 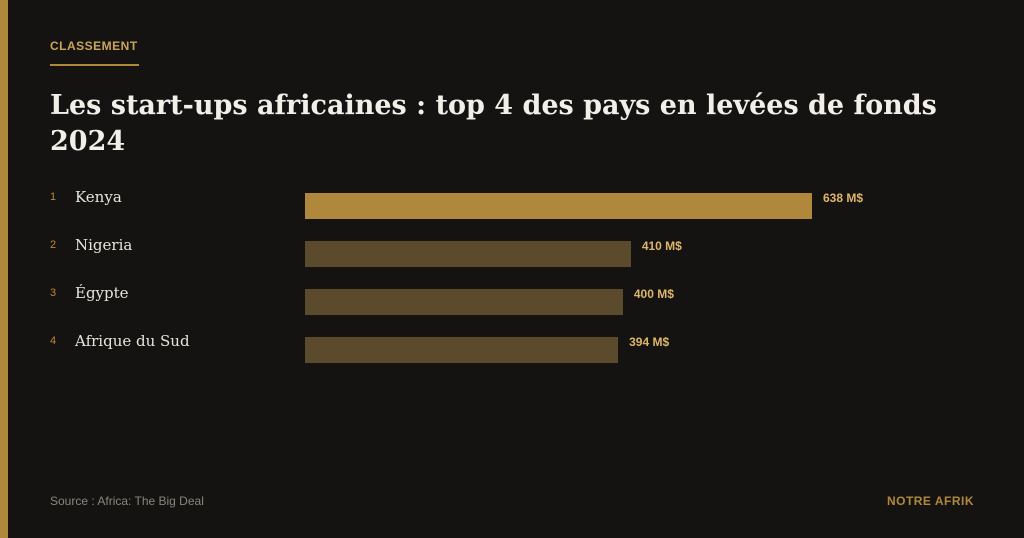 What do you see at coordinates (53, 341) in the screenshot?
I see `rank-number: 4` at bounding box center [53, 341].